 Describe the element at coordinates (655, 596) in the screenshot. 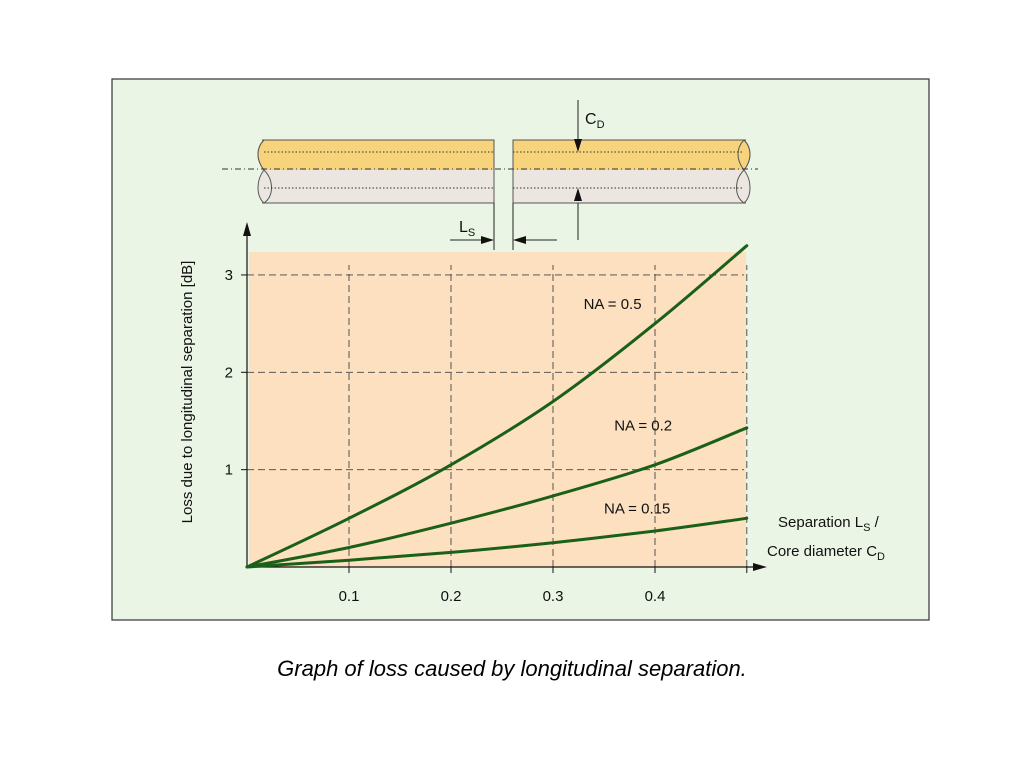

I see `x-tick-label: 0.4` at that location.